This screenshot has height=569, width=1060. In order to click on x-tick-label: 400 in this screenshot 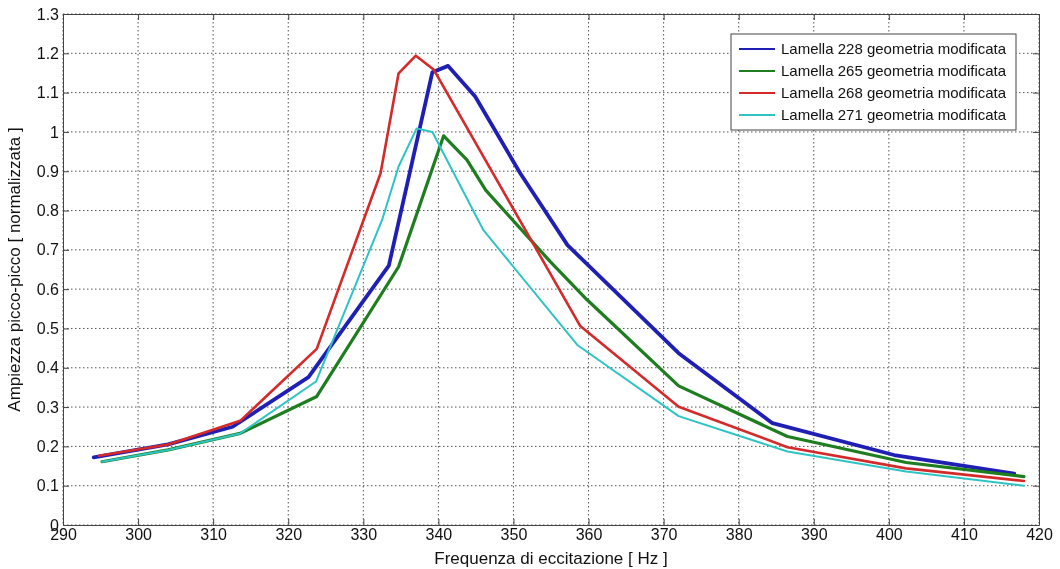, I will do `click(889, 535)`.